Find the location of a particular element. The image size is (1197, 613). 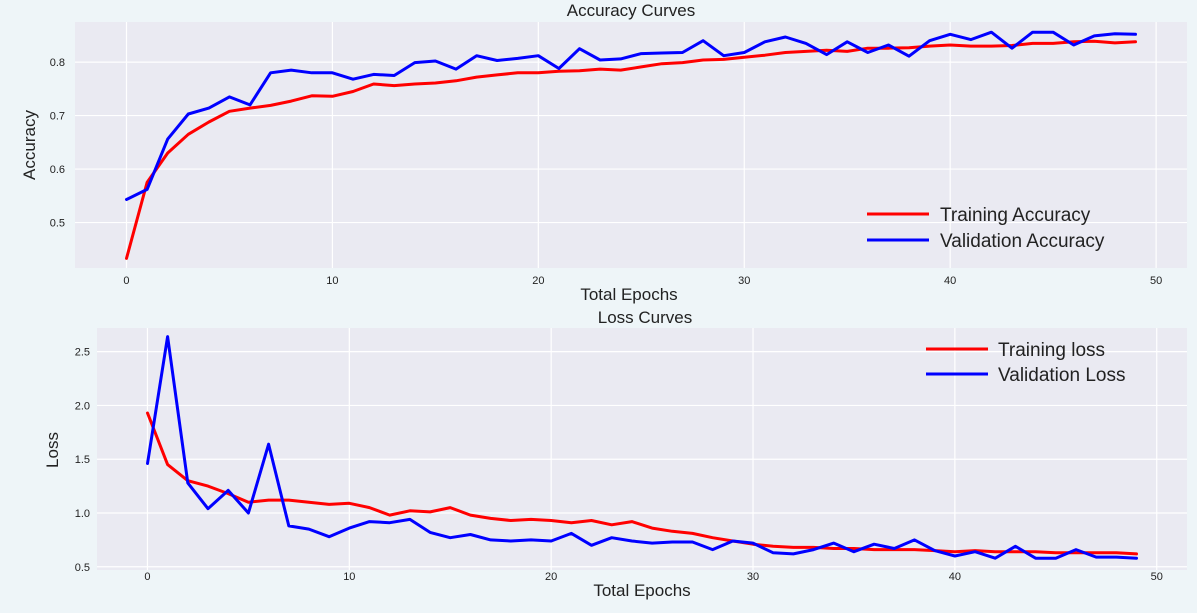

accuracy-x-tick-label: 50 is located at coordinates (1156, 281).